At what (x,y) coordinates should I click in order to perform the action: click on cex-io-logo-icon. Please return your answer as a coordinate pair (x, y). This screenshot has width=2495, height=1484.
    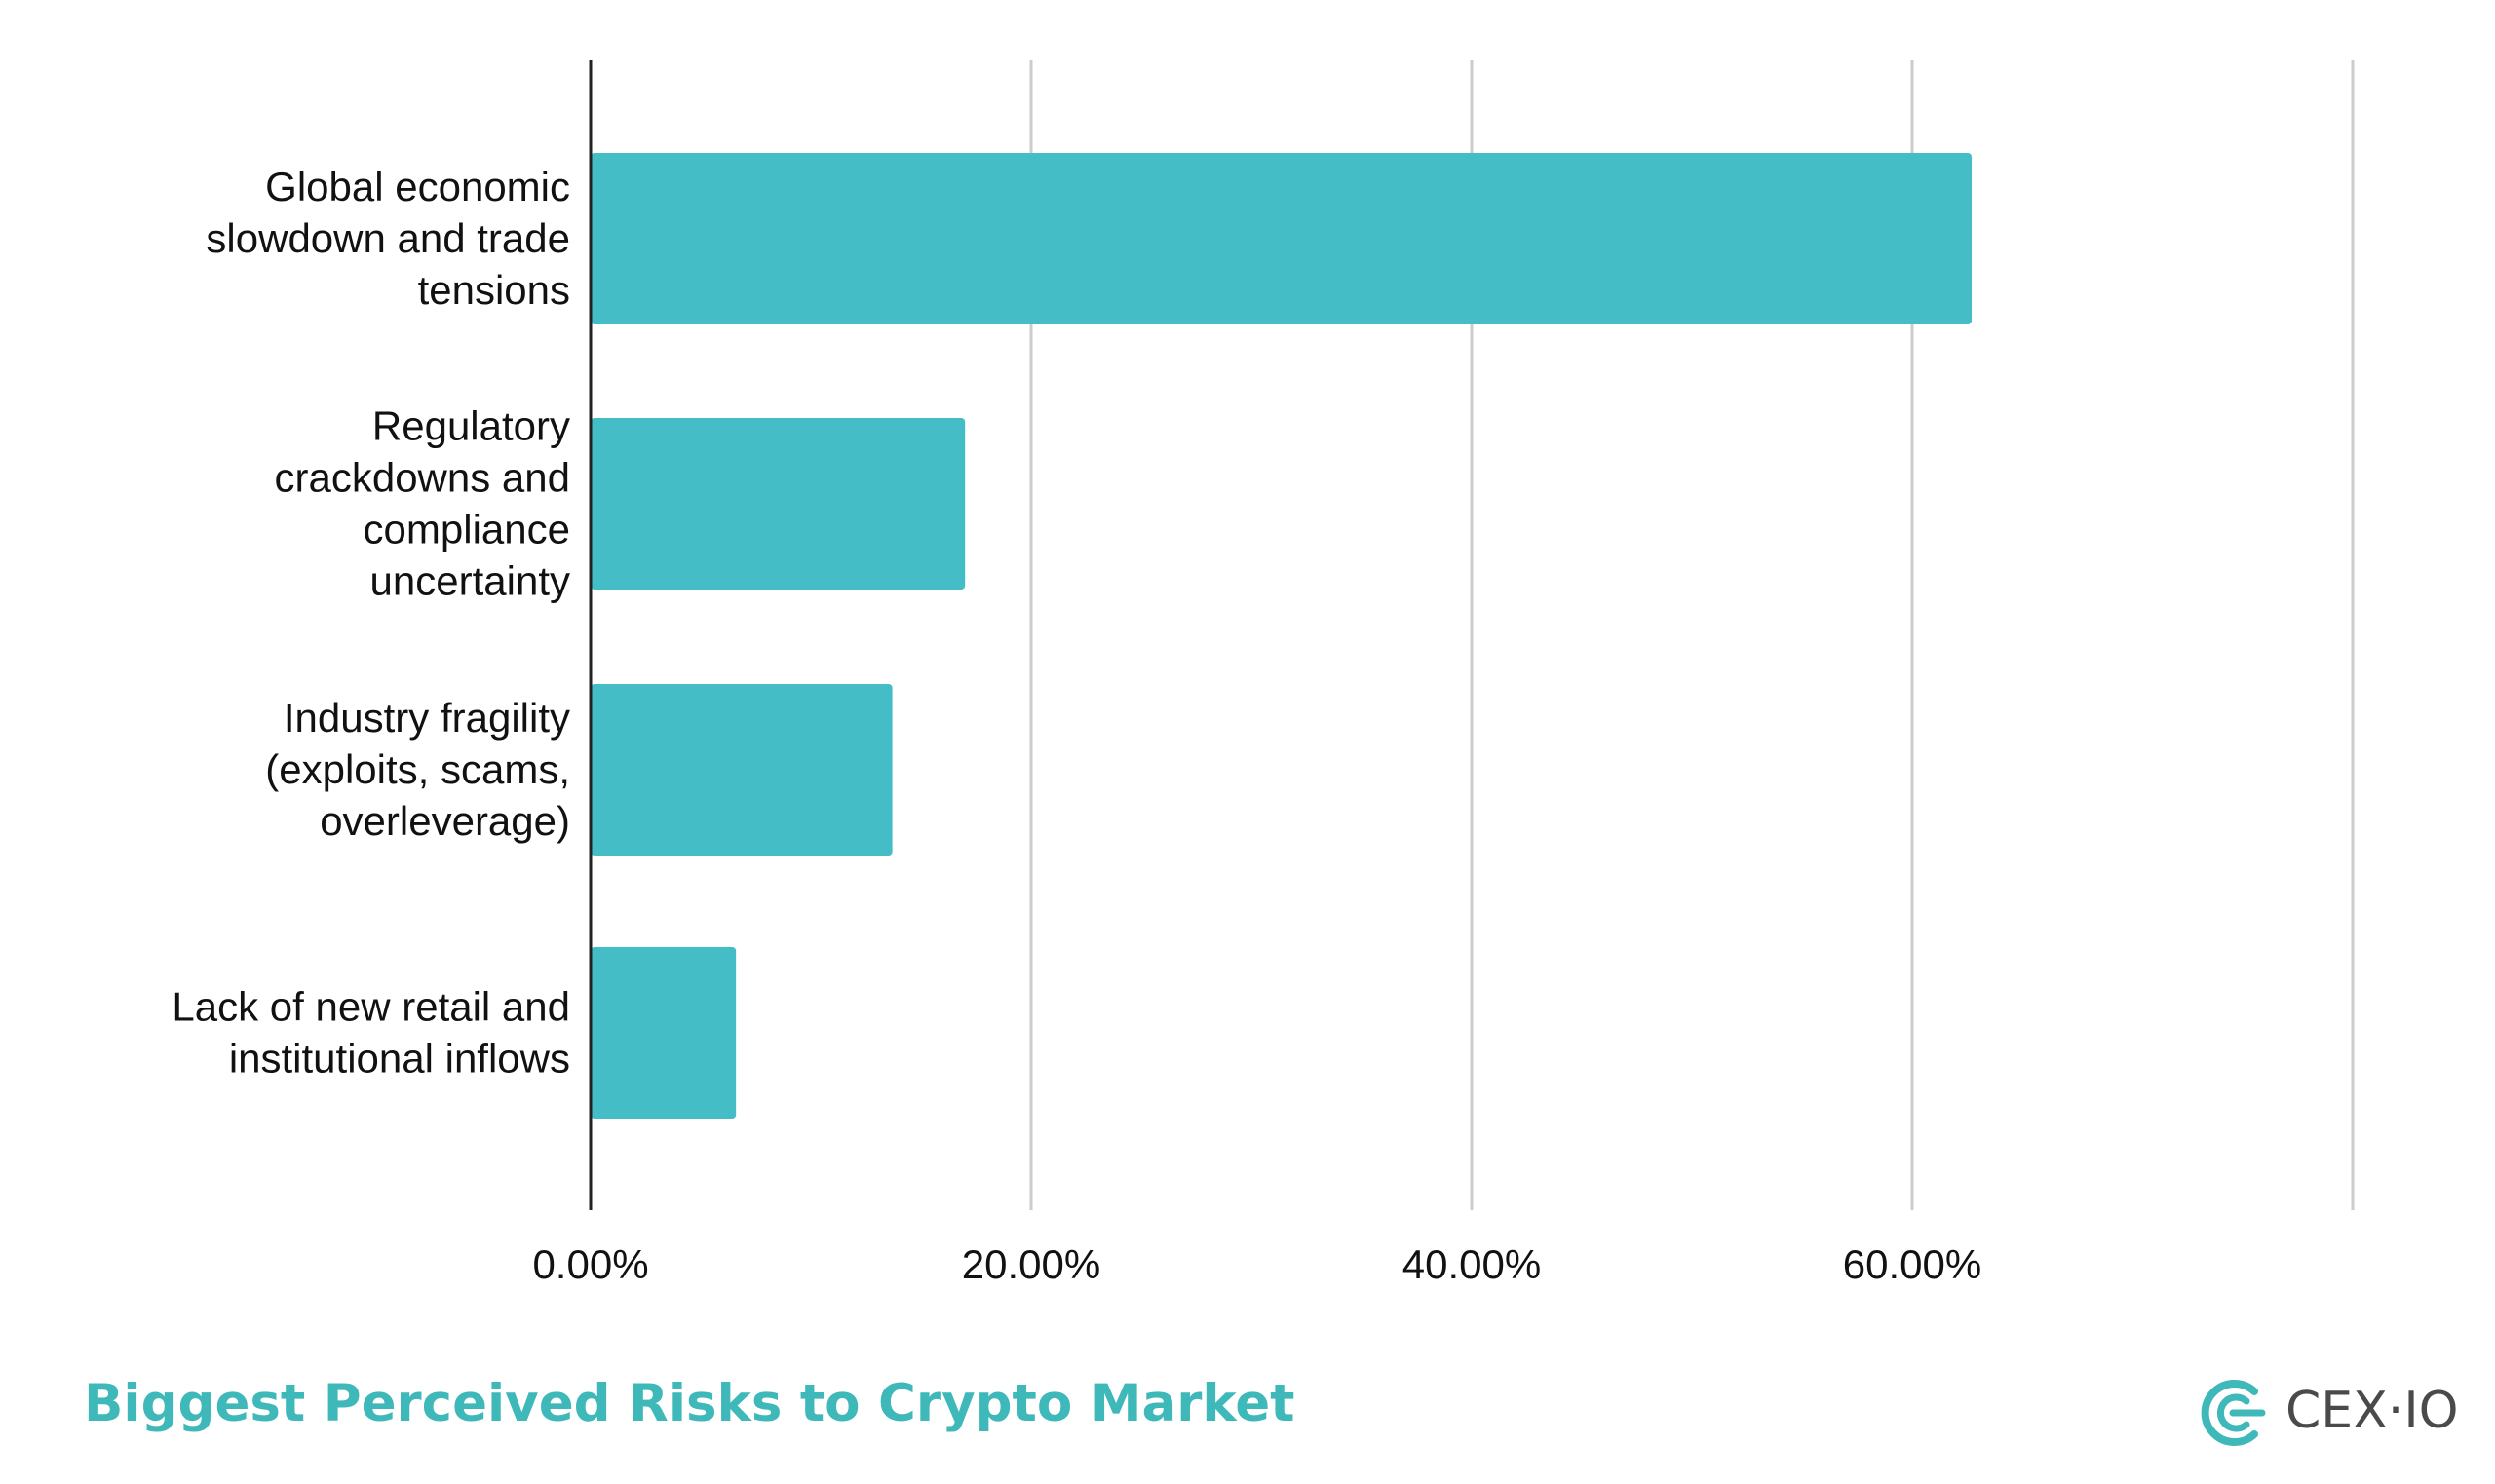
    Looking at the image, I should click on (2233, 1413).